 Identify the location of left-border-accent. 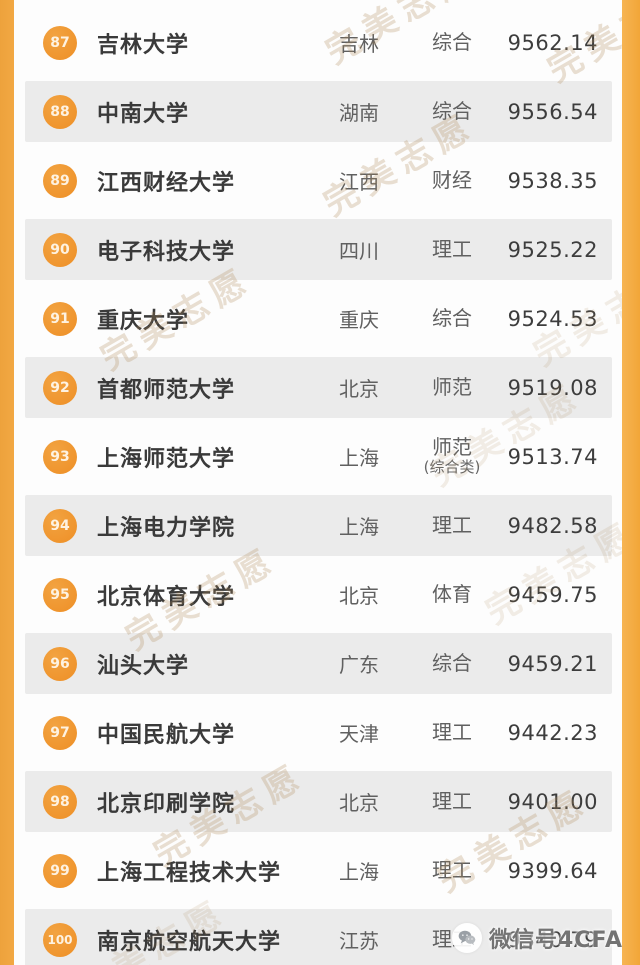
(7, 482).